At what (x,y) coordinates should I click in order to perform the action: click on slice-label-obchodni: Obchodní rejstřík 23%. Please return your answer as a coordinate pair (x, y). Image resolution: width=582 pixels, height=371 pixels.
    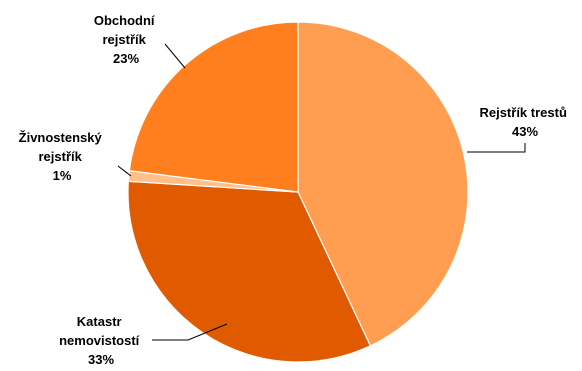
    Looking at the image, I should click on (126, 39).